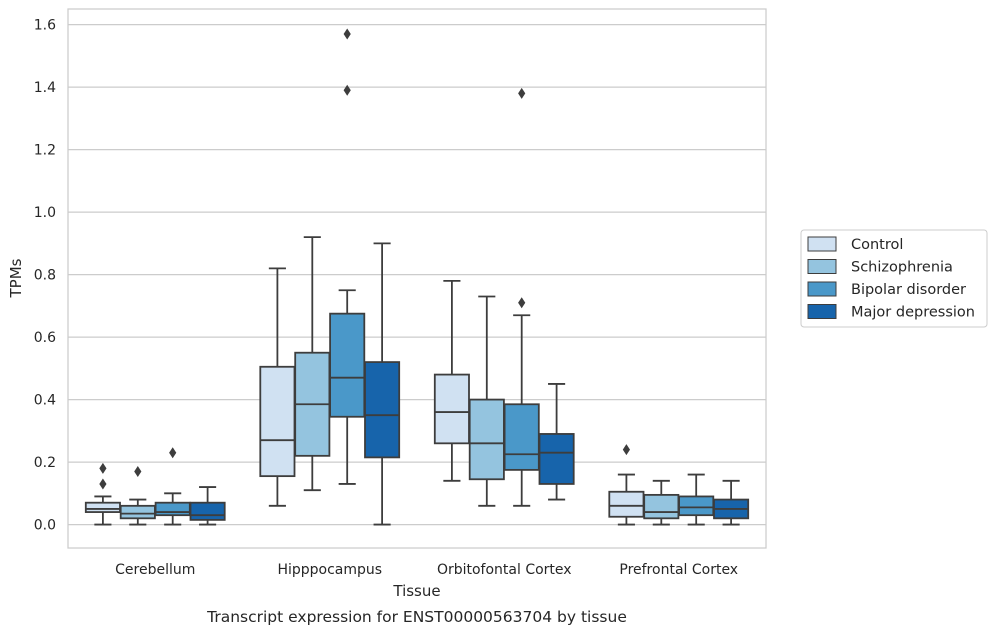 This screenshot has width=997, height=638. What do you see at coordinates (45, 401) in the screenshot?
I see `y-tick-label: 0.4` at bounding box center [45, 401].